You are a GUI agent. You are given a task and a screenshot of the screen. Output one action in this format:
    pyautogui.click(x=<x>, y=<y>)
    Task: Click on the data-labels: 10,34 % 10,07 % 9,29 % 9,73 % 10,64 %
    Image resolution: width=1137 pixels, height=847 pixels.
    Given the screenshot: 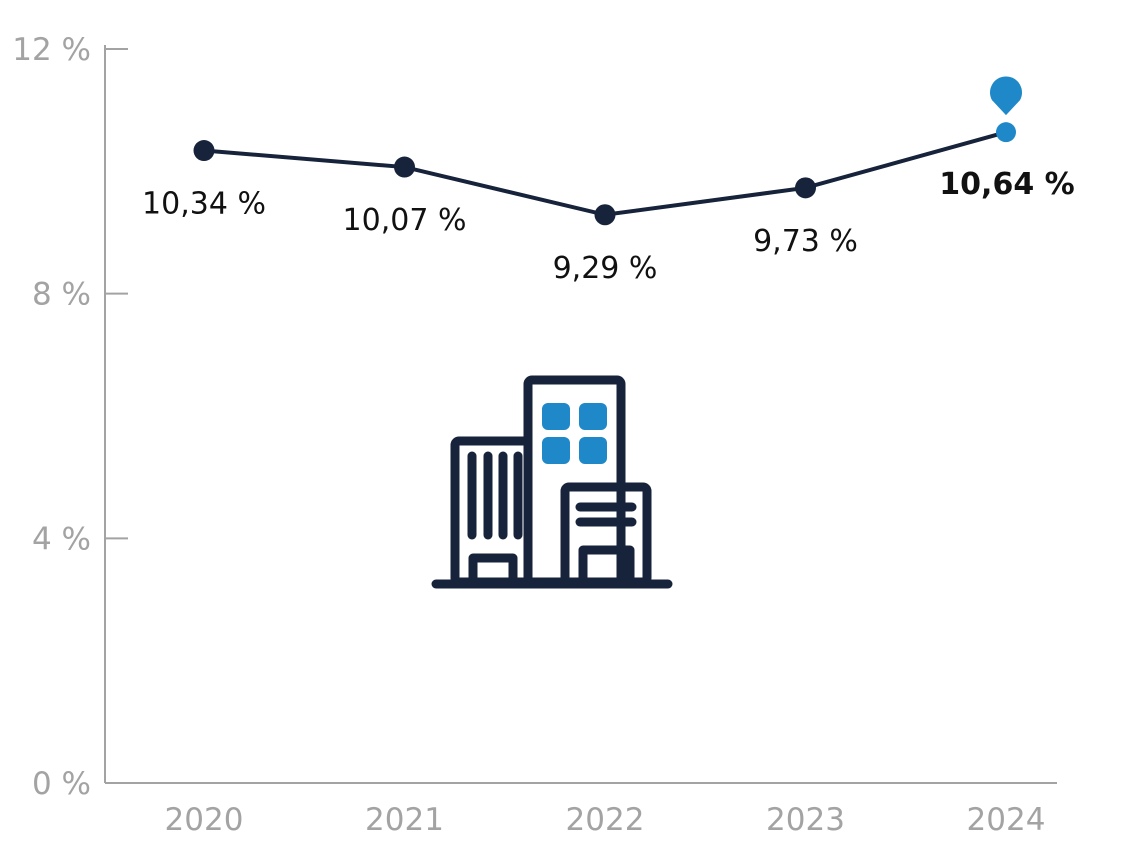 What is the action you would take?
    pyautogui.click(x=608, y=226)
    